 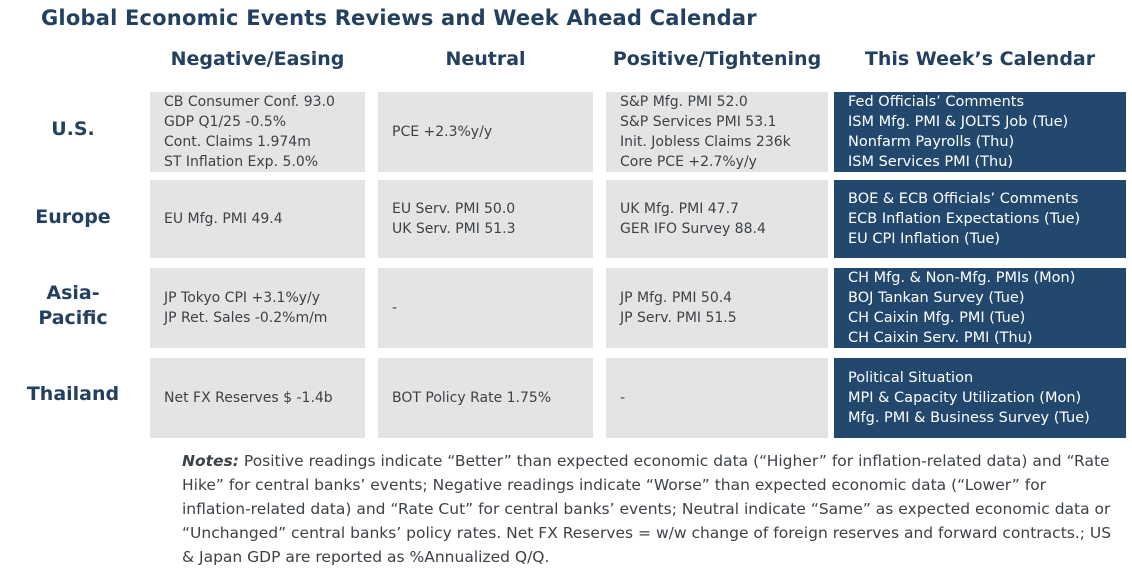 I want to click on data-item: GER IFO Survey 88.4, so click(x=693, y=229).